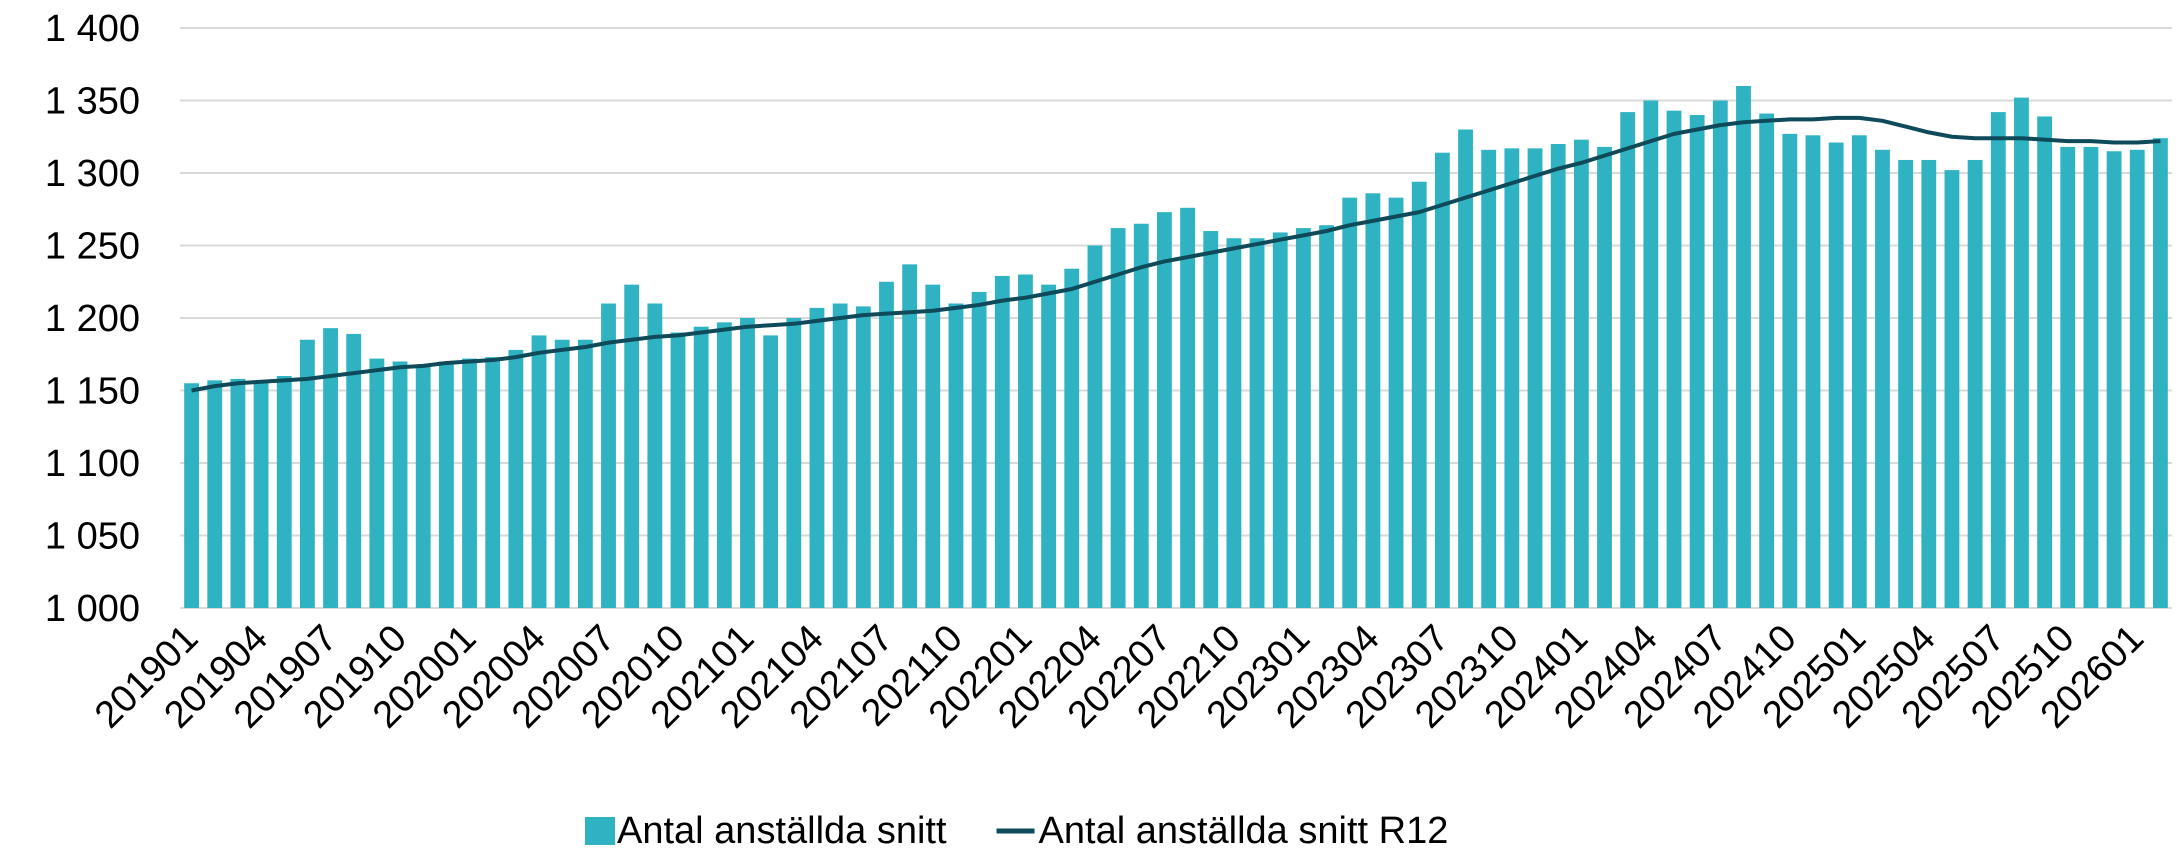  Describe the element at coordinates (92, 537) in the screenshot. I see `y-tick-label: 1 050` at that location.